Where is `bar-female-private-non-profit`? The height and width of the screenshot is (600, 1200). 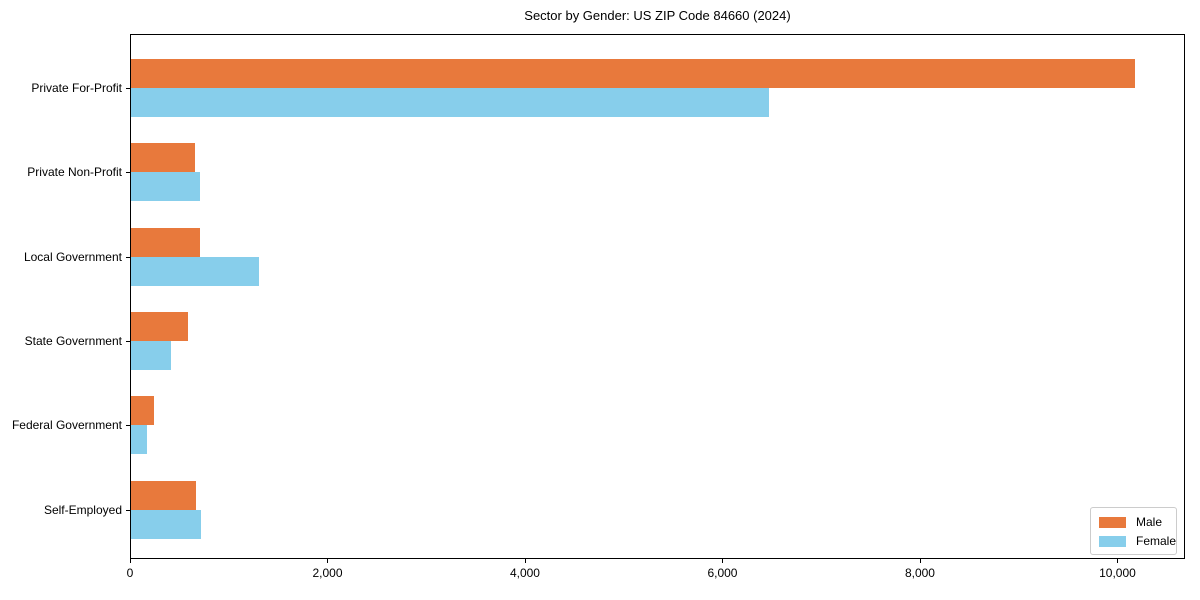
bar-female-private-non-profit is located at coordinates (165, 187).